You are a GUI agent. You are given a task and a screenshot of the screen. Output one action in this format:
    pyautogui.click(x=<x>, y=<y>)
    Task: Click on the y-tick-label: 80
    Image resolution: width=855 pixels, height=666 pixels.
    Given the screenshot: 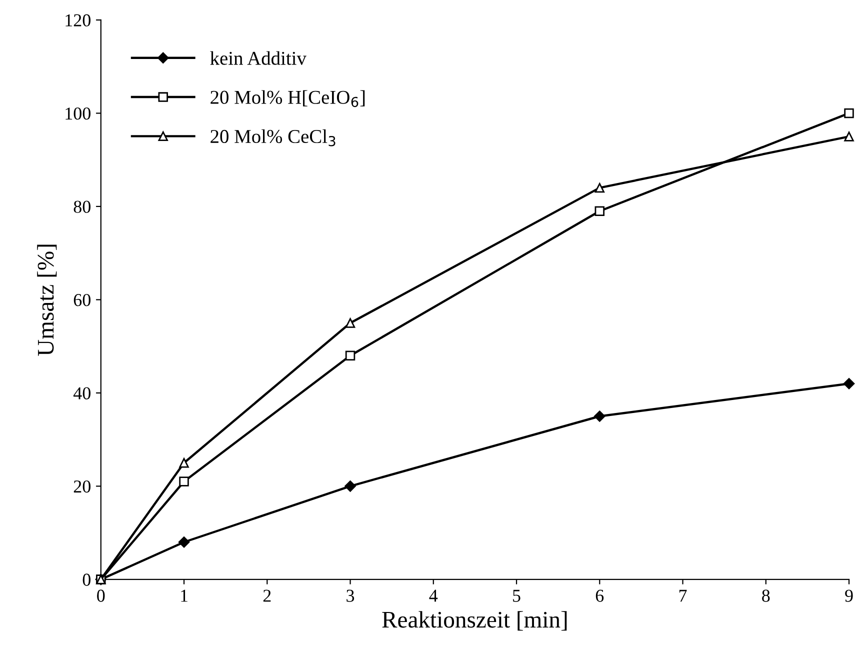 What is the action you would take?
    pyautogui.click(x=82, y=206)
    